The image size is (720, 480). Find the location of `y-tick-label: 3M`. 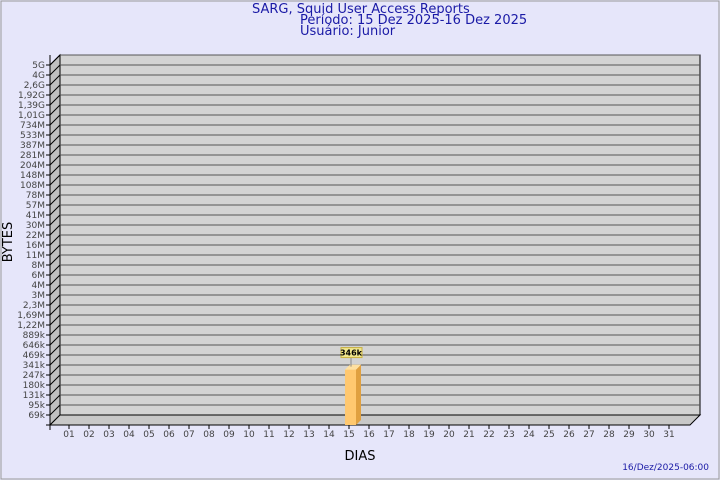

y-tick-label: 3M is located at coordinates (39, 296).